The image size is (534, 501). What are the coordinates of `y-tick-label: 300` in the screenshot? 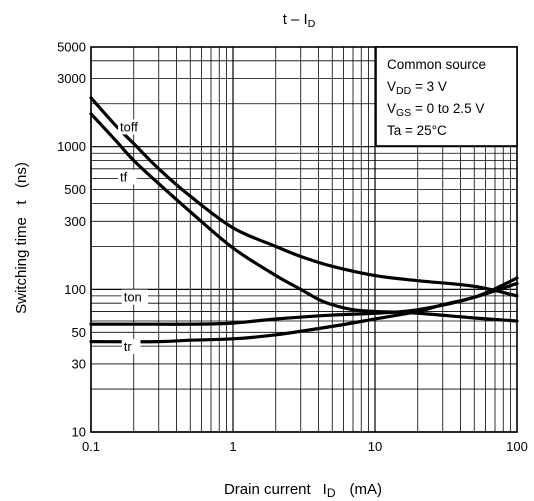 It's located at (75, 221).